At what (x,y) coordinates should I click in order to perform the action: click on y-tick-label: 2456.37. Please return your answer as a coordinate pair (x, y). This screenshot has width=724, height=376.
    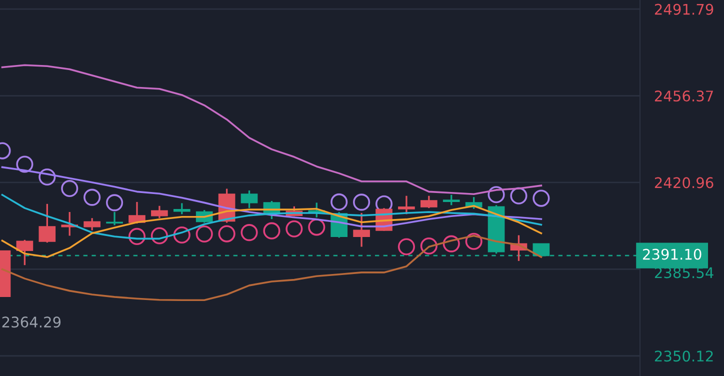
    Looking at the image, I should click on (683, 96).